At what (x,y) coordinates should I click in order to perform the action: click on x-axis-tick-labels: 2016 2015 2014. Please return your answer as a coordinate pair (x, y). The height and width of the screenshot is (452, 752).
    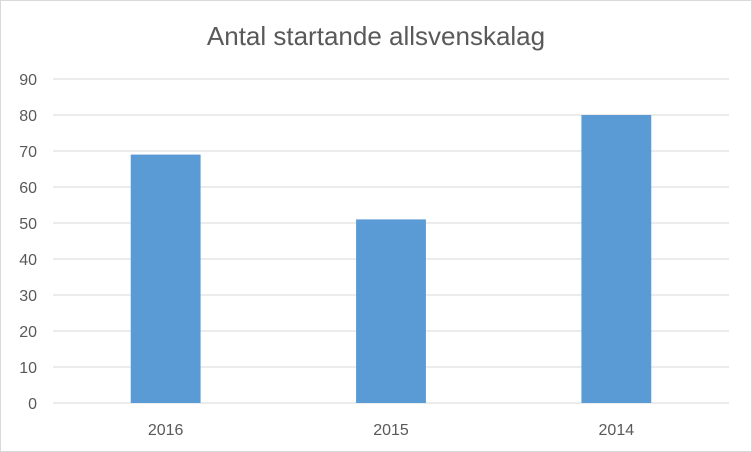
    Looking at the image, I should click on (391, 430).